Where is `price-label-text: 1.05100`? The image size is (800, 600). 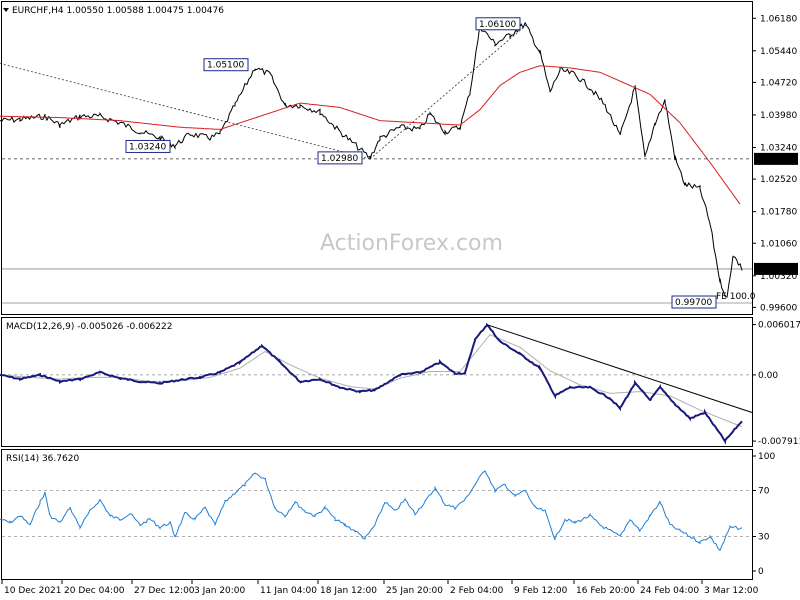 price-label-text: 1.05100 is located at coordinates (225, 66).